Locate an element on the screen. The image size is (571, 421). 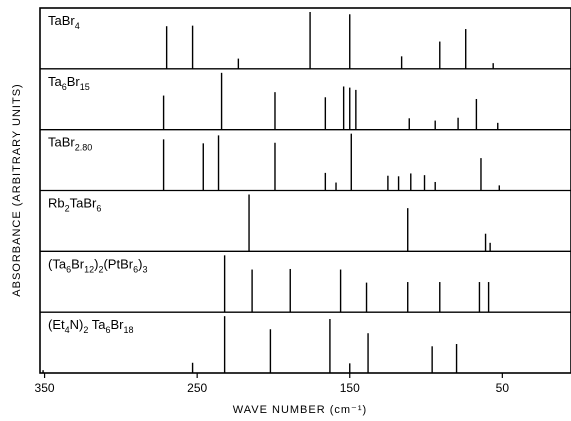
panel-label: TaBr2.80 is located at coordinates (70, 144).